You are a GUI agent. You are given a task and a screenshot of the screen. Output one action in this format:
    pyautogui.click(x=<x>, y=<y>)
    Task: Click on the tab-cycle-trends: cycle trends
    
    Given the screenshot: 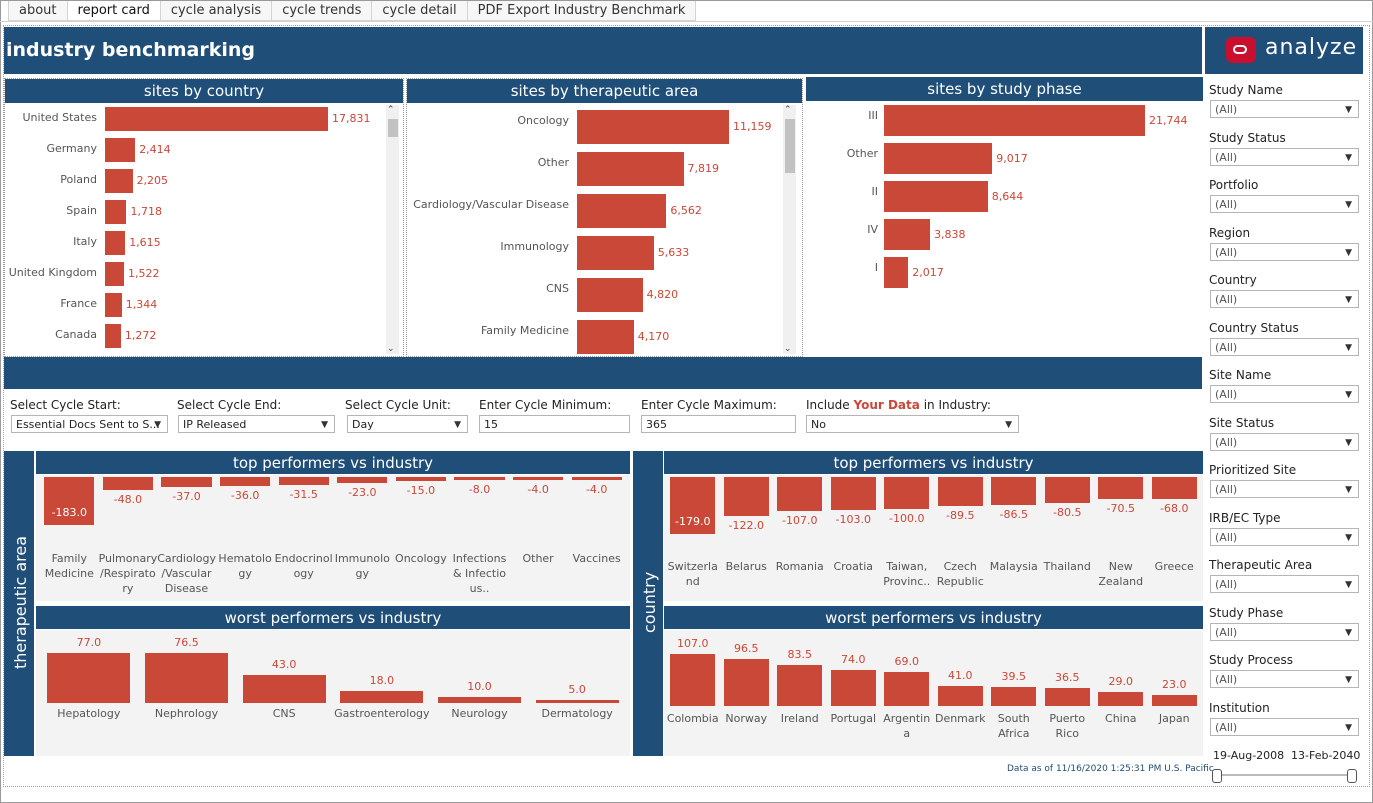 What is the action you would take?
    pyautogui.click(x=322, y=11)
    